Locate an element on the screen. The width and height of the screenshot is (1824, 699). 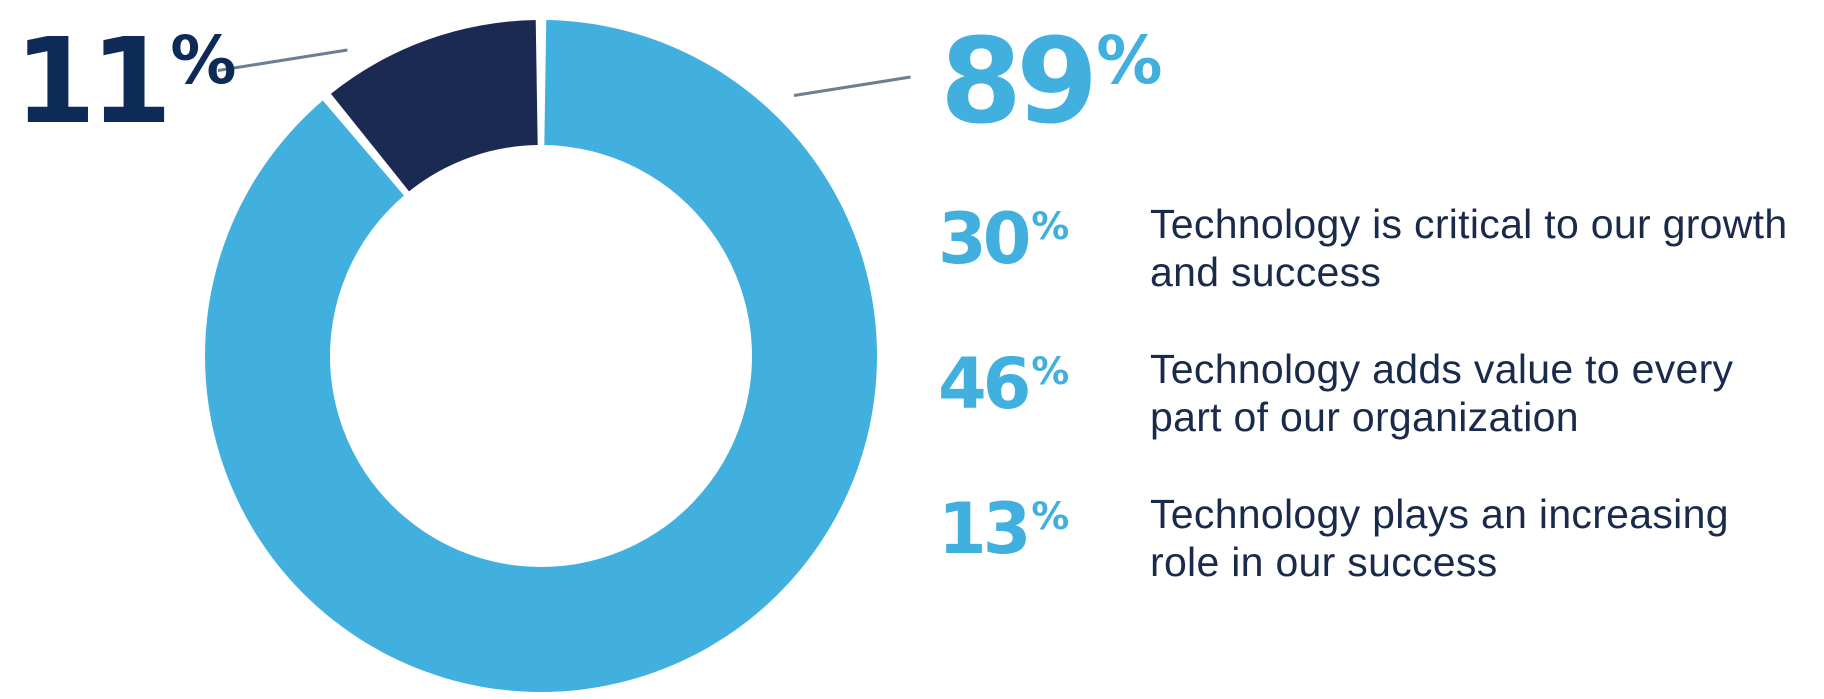
callout-89-percent: 89% is located at coordinates (1051, 81).